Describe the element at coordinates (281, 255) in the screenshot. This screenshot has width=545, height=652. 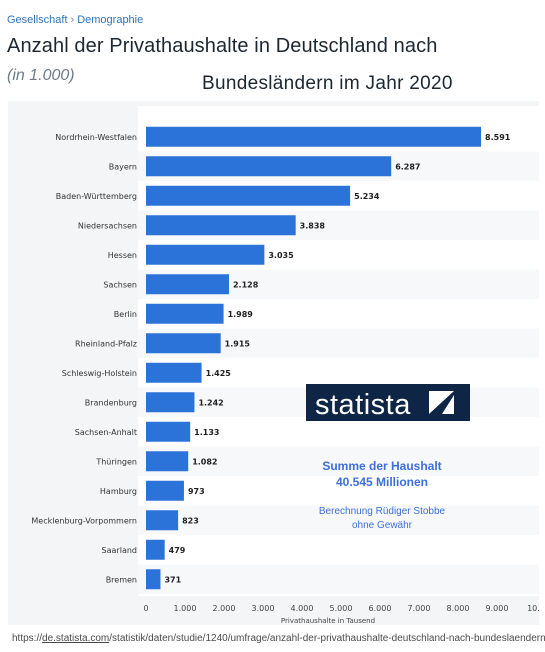
I see `data-label: 3.035` at that location.